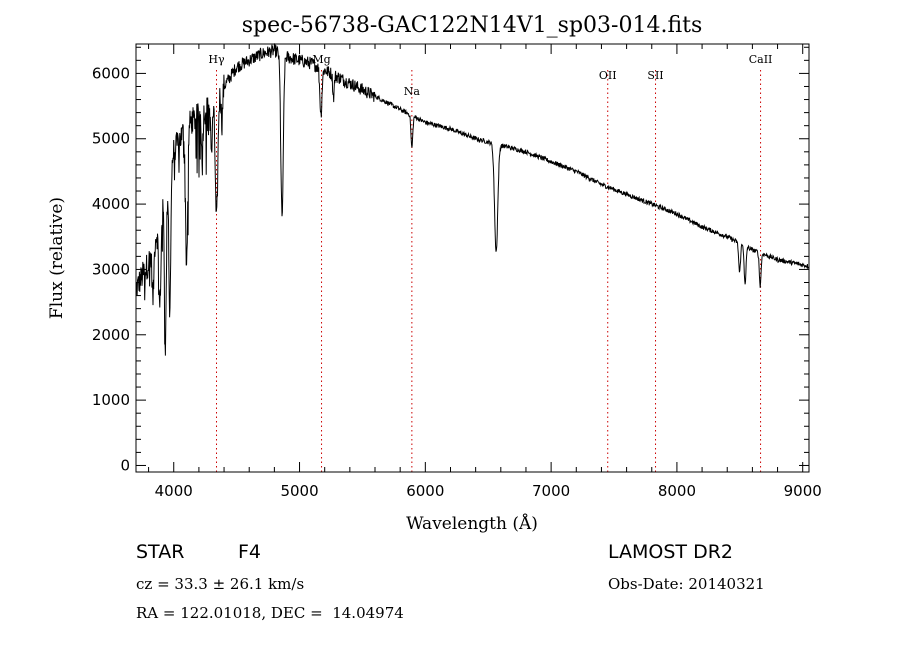 This screenshot has height=650, width=900. What do you see at coordinates (111, 139) in the screenshot?
I see `y-tick-label: 5000` at bounding box center [111, 139].